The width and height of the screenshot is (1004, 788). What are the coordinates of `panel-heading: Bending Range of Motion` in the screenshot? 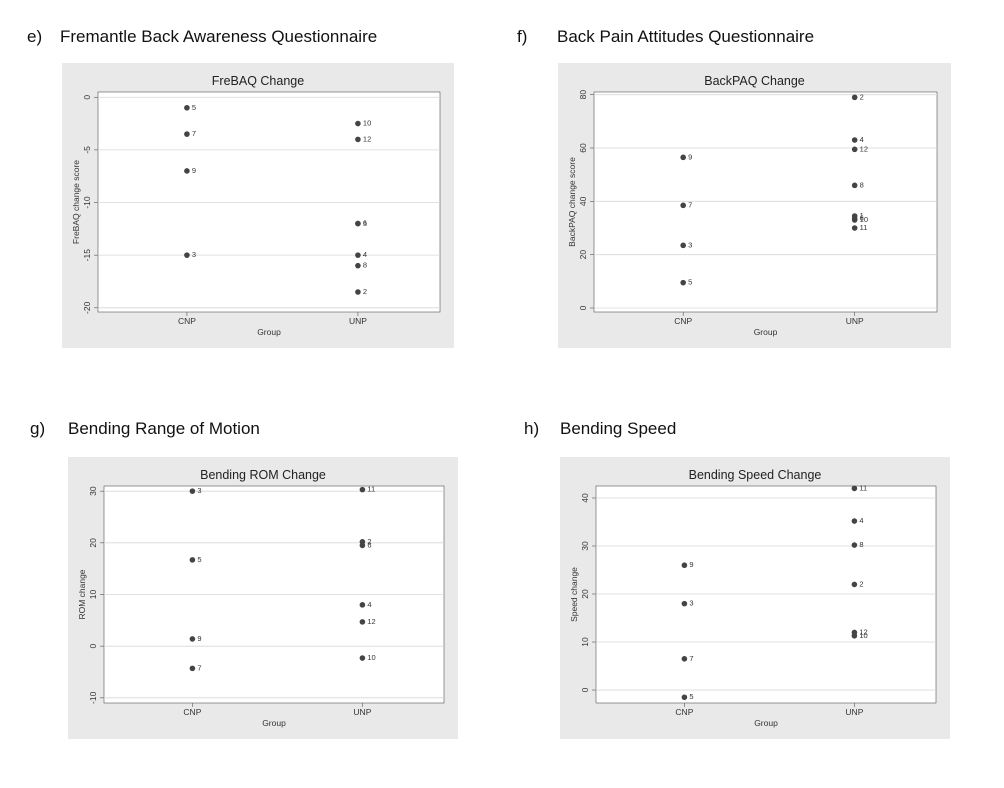 It's located at (164, 428).